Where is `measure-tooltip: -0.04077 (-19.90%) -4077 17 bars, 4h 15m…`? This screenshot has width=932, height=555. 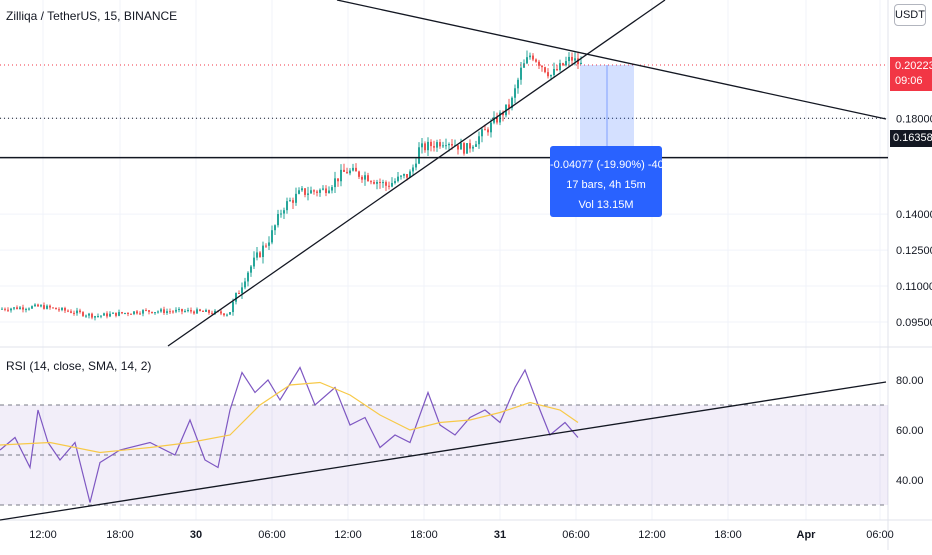 measure-tooltip: -0.04077 (-19.90%) -4077 17 bars, 4h 15m… is located at coordinates (613, 181).